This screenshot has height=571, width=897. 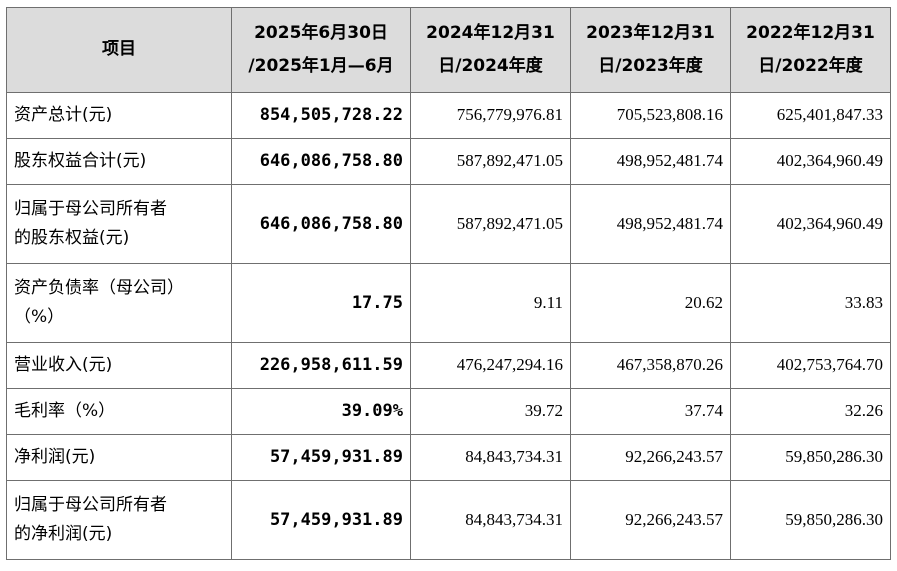 What do you see at coordinates (321, 50) in the screenshot?
I see `header-period-2025h1: 2025年6月30日 /2025年1月—6月` at bounding box center [321, 50].